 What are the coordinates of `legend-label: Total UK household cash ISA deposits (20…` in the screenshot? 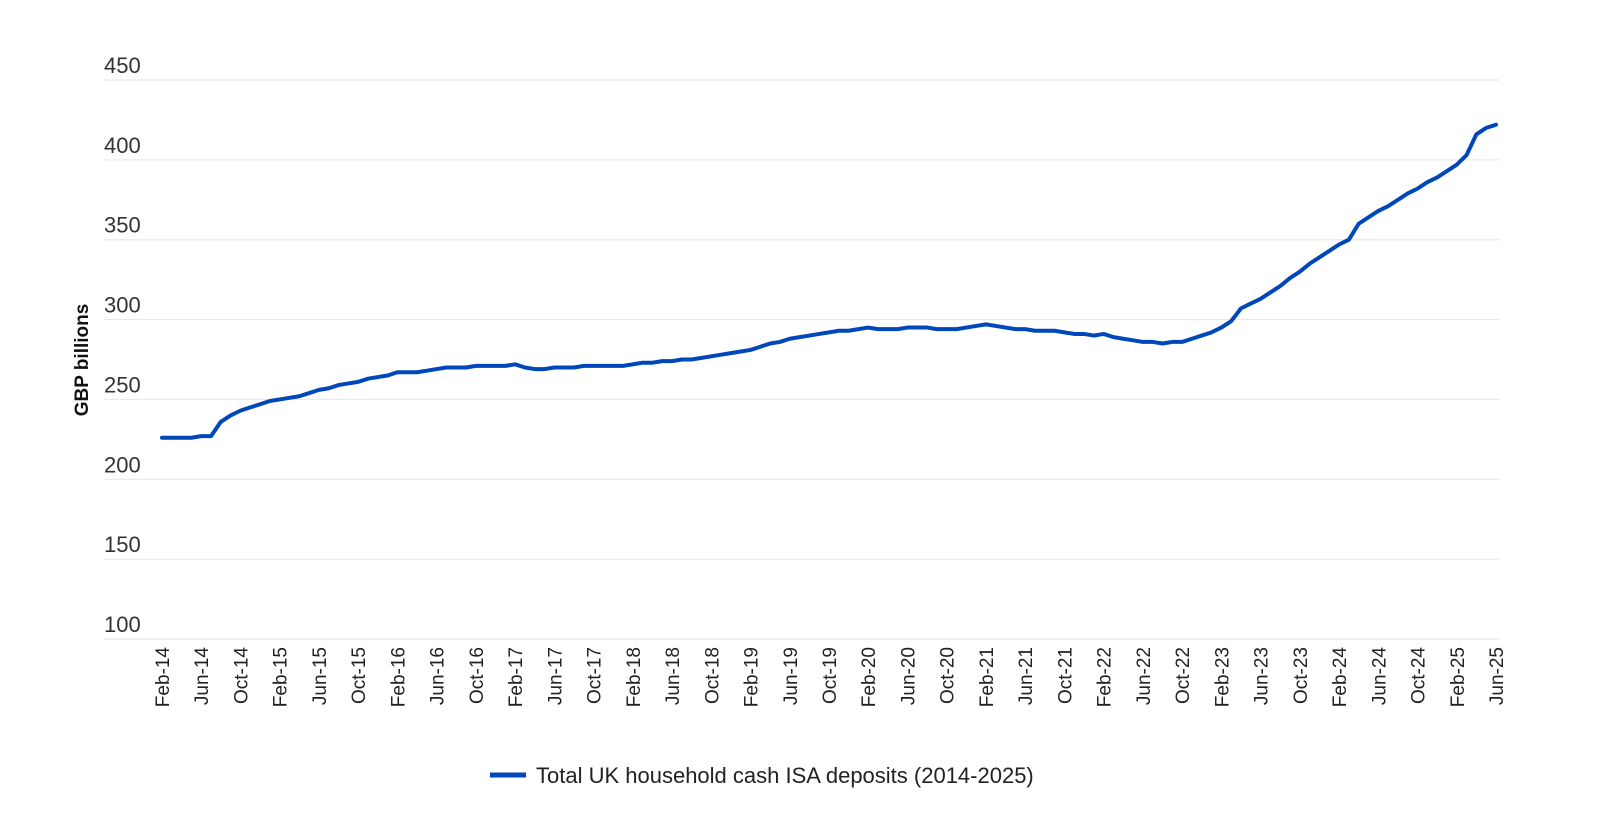 It's located at (785, 775).